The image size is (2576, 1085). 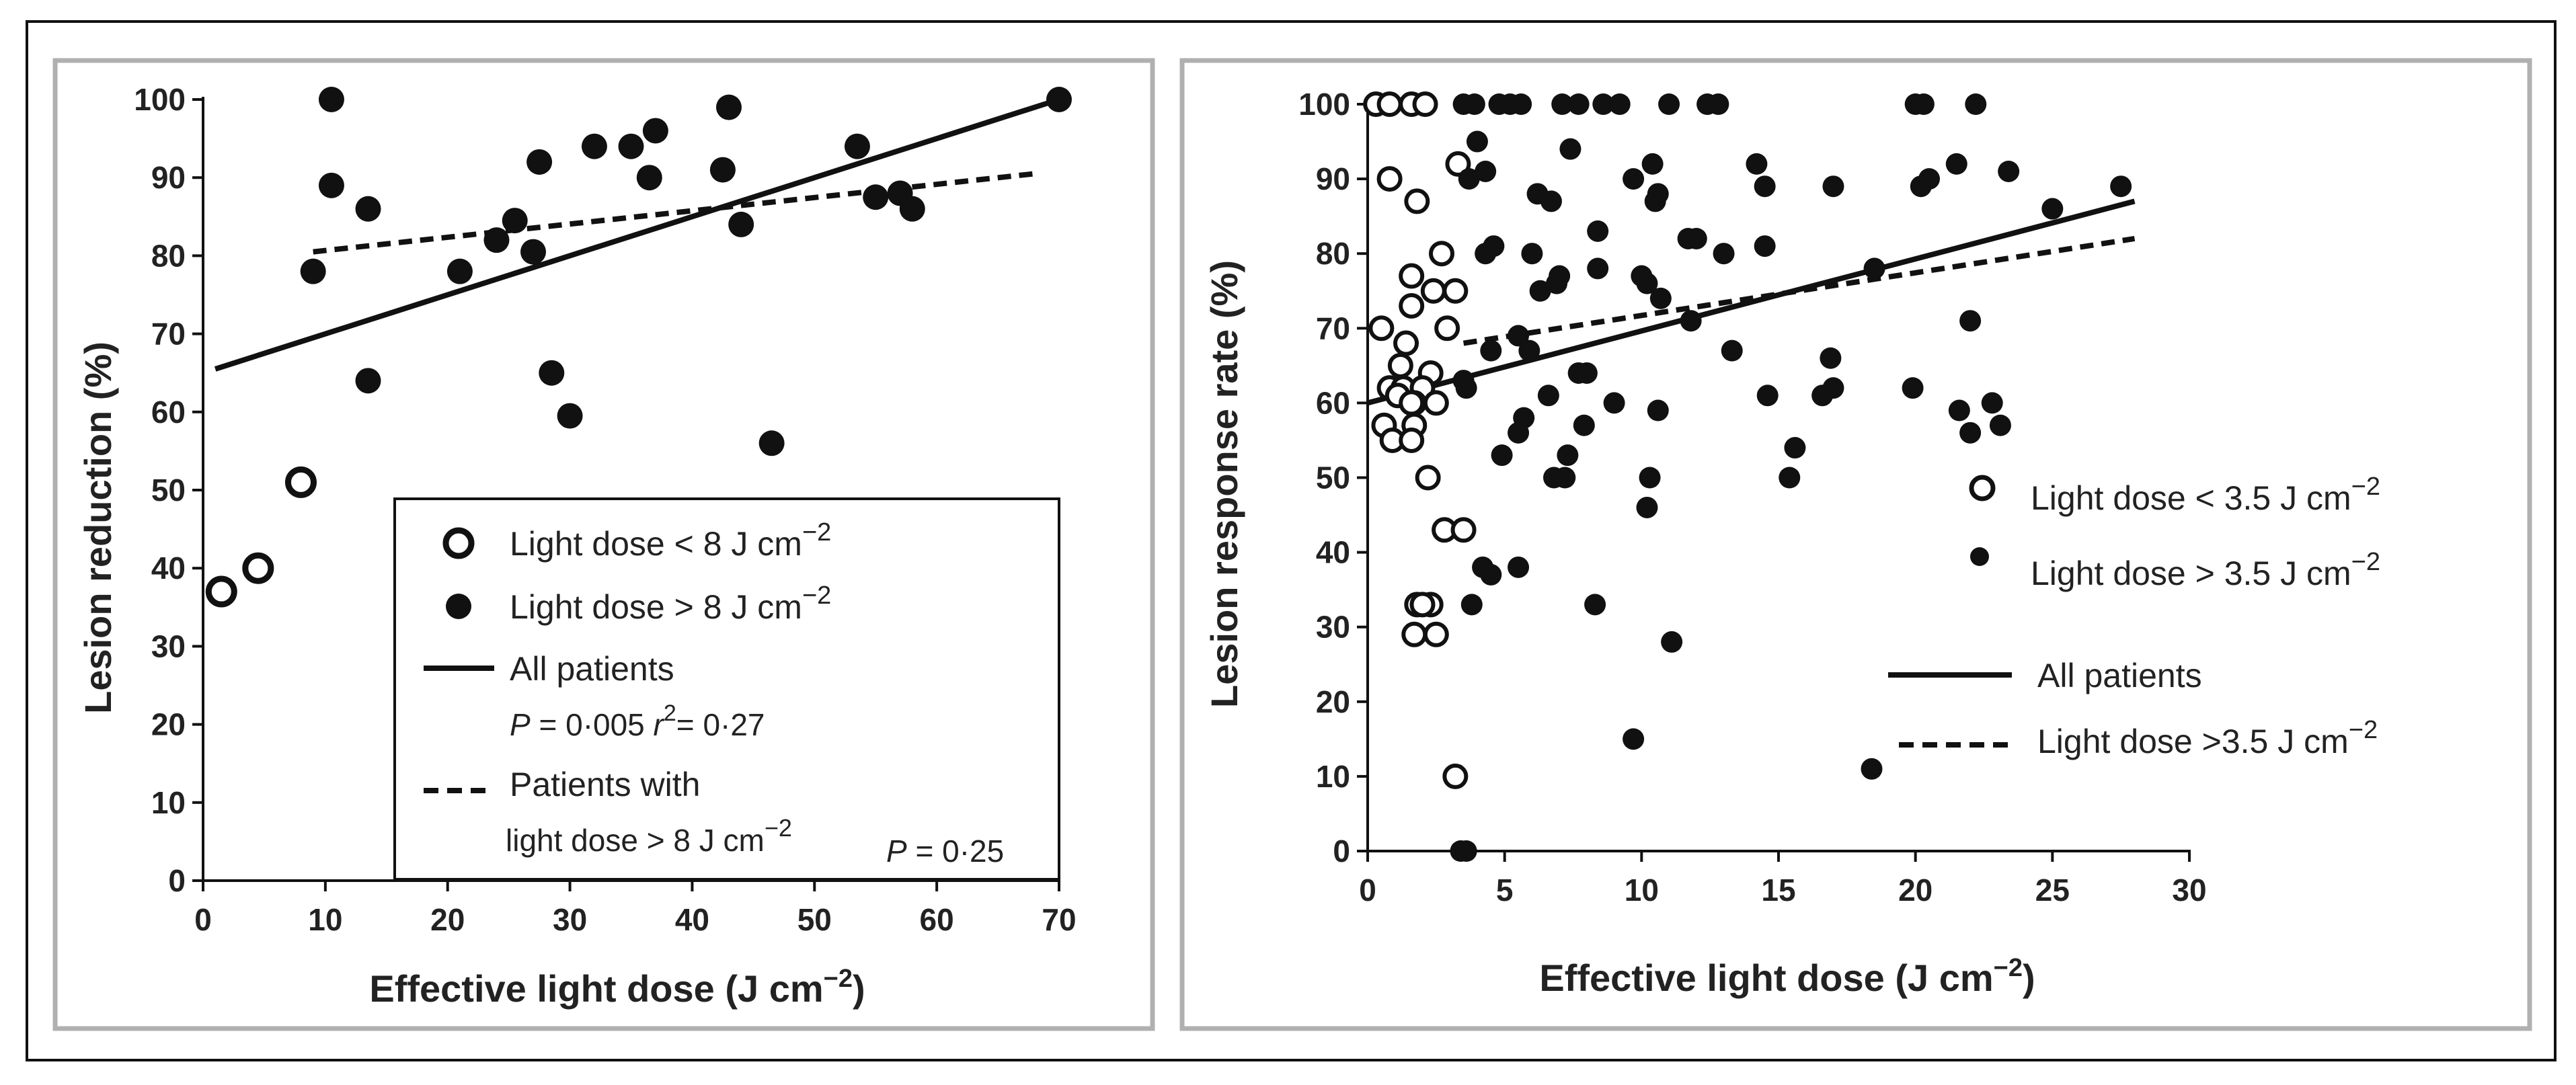 What do you see at coordinates (637, 235) in the screenshot?
I see `left-fit-lines` at bounding box center [637, 235].